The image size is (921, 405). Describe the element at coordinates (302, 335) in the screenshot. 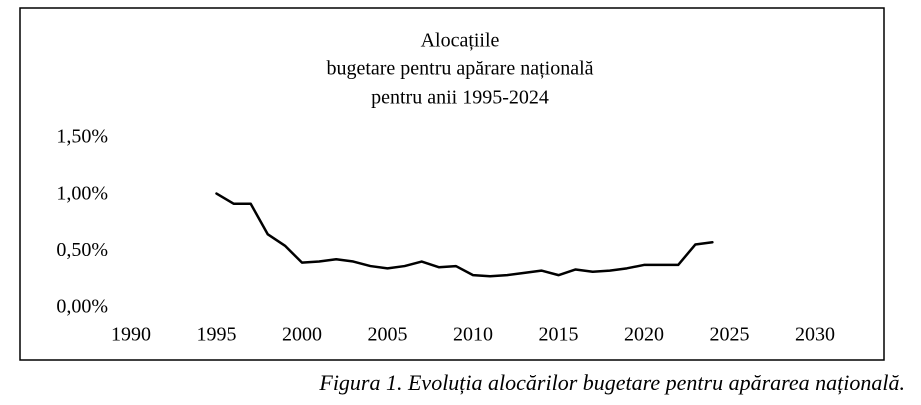

I see `x-tick-label: 2000` at that location.